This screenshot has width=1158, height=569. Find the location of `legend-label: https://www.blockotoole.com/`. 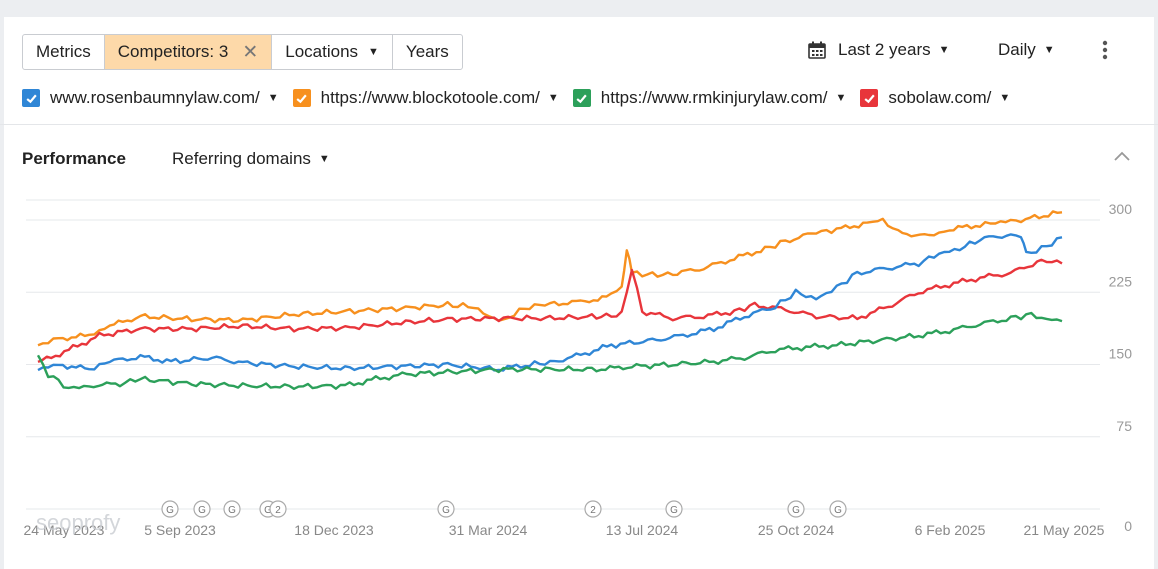

legend-label: https://www.blockotoole.com/ is located at coordinates (430, 97).